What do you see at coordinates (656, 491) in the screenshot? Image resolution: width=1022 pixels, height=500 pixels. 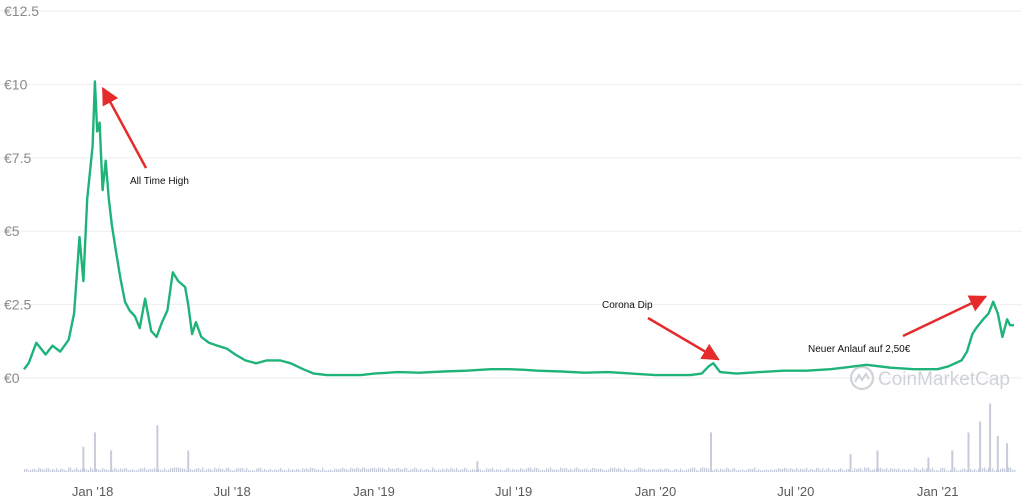 I see `x-tick-label: Jan '20` at bounding box center [656, 491].